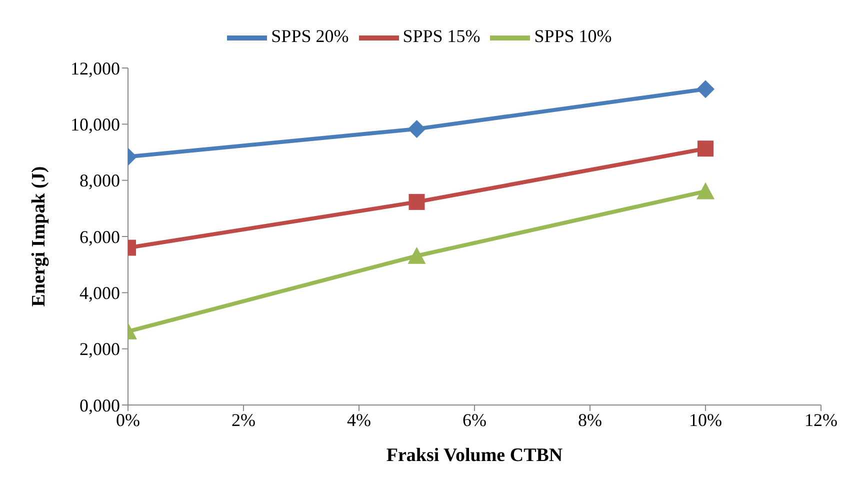 The width and height of the screenshot is (859, 493). Describe the element at coordinates (95, 68) in the screenshot. I see `y-tick-label: 12,000` at that location.